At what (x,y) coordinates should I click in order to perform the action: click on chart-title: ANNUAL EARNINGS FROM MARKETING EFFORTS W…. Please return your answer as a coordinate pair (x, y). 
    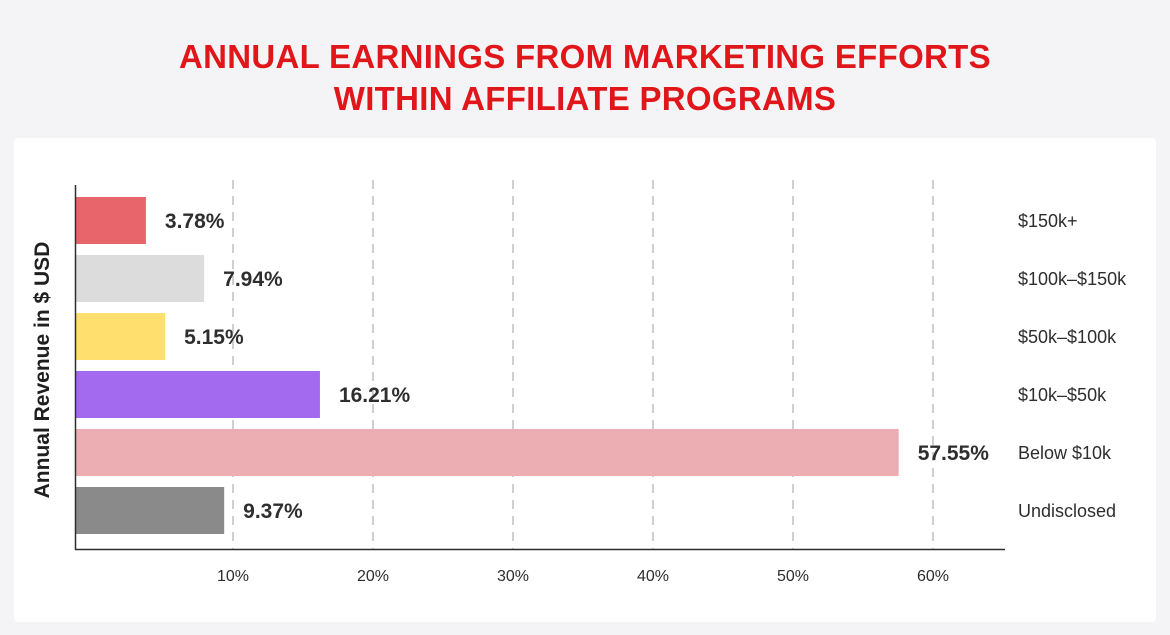
    Looking at the image, I should click on (585, 78).